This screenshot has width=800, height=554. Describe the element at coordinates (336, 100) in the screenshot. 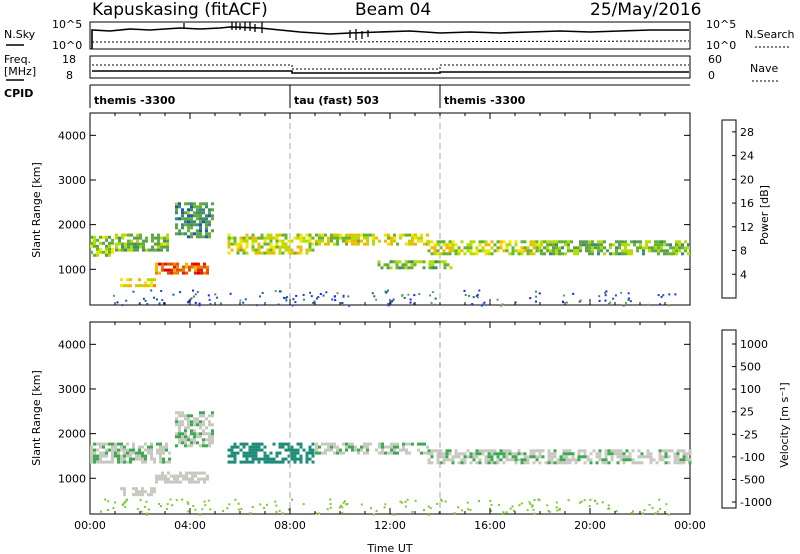

I see `cpid-segment-label: tau (fast) 503` at that location.